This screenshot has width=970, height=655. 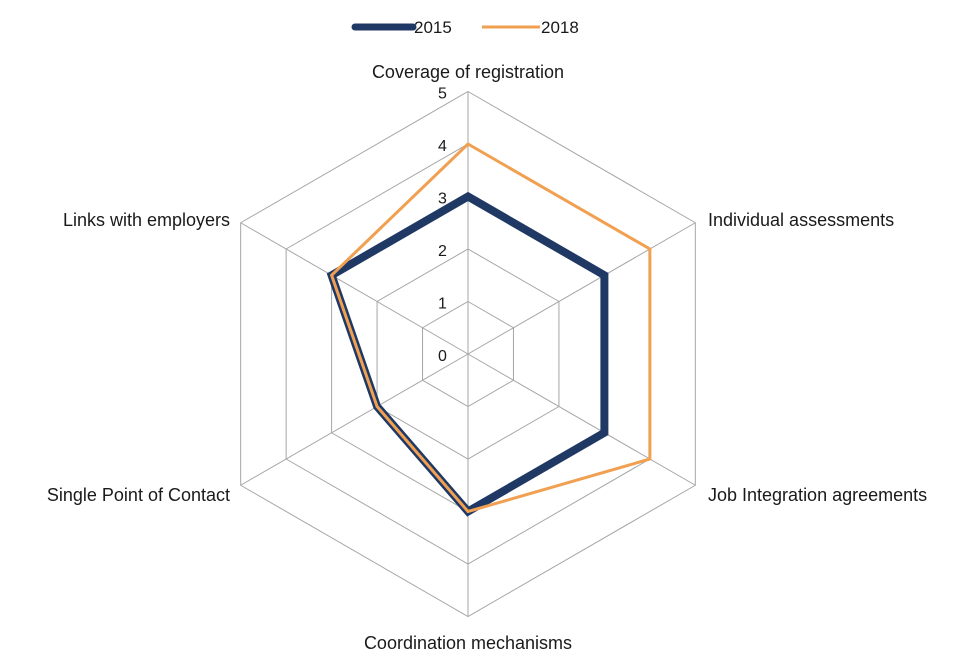 What do you see at coordinates (560, 27) in the screenshot?
I see `legend-label-2018: 2018` at bounding box center [560, 27].